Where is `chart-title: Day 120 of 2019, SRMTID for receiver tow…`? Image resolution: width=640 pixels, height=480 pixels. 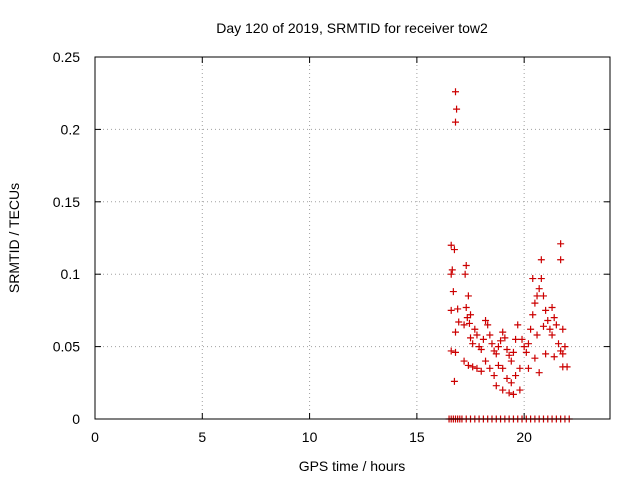
chart-title: Day 120 of 2019, SRMTID for receiver tow… is located at coordinates (352, 28).